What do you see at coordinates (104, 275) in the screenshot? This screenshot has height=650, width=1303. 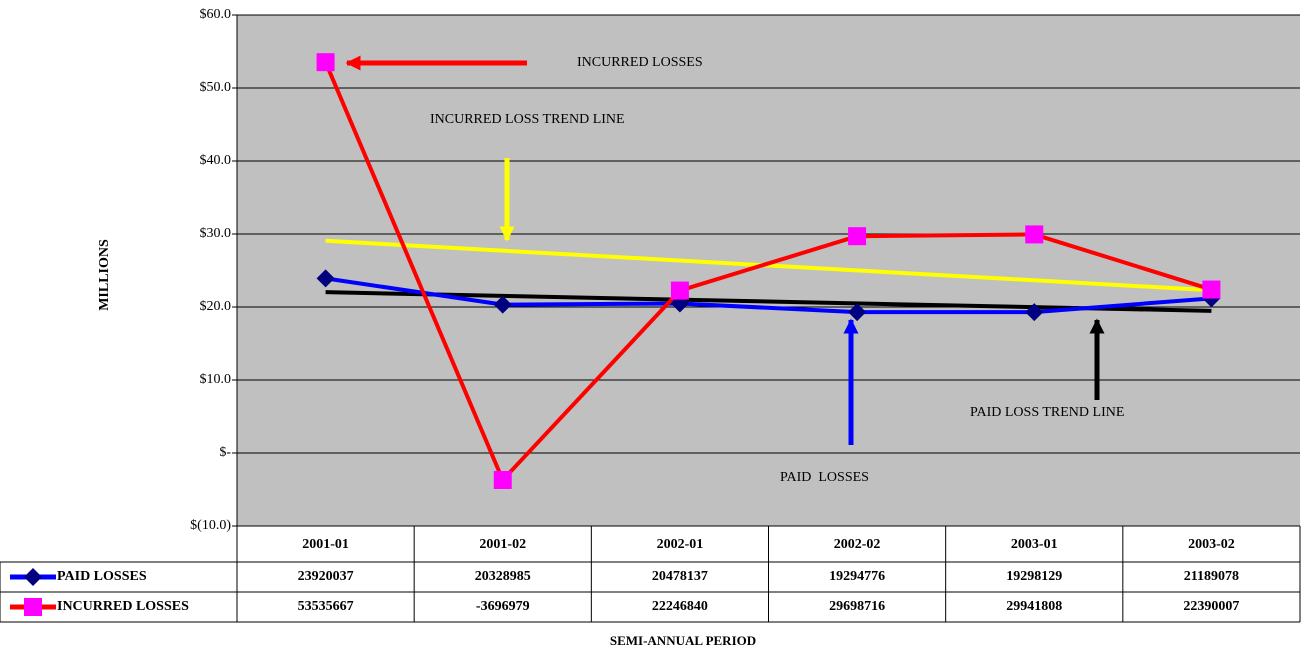 I see `y-axis-label: MILLIONS` at bounding box center [104, 275].